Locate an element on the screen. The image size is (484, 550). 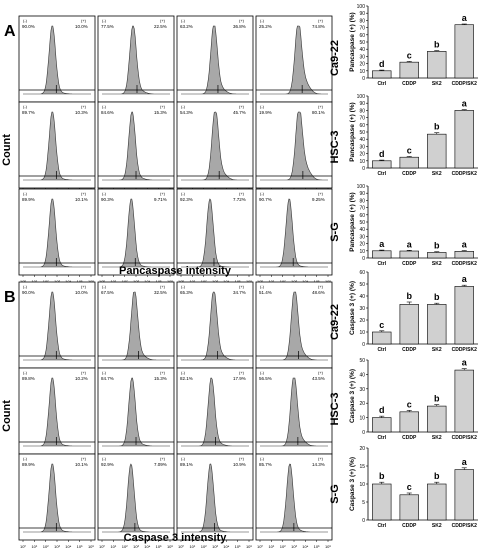
percent-negative: 65.3% is located at coordinates (186, 292).